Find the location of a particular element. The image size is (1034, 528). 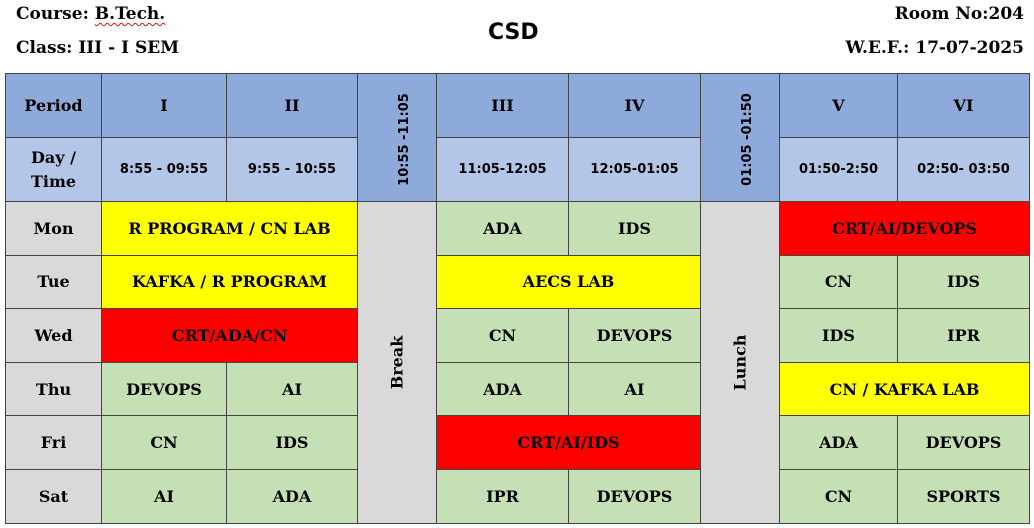

lunch-time-cell: 01:05 -01:50 is located at coordinates (740, 137).